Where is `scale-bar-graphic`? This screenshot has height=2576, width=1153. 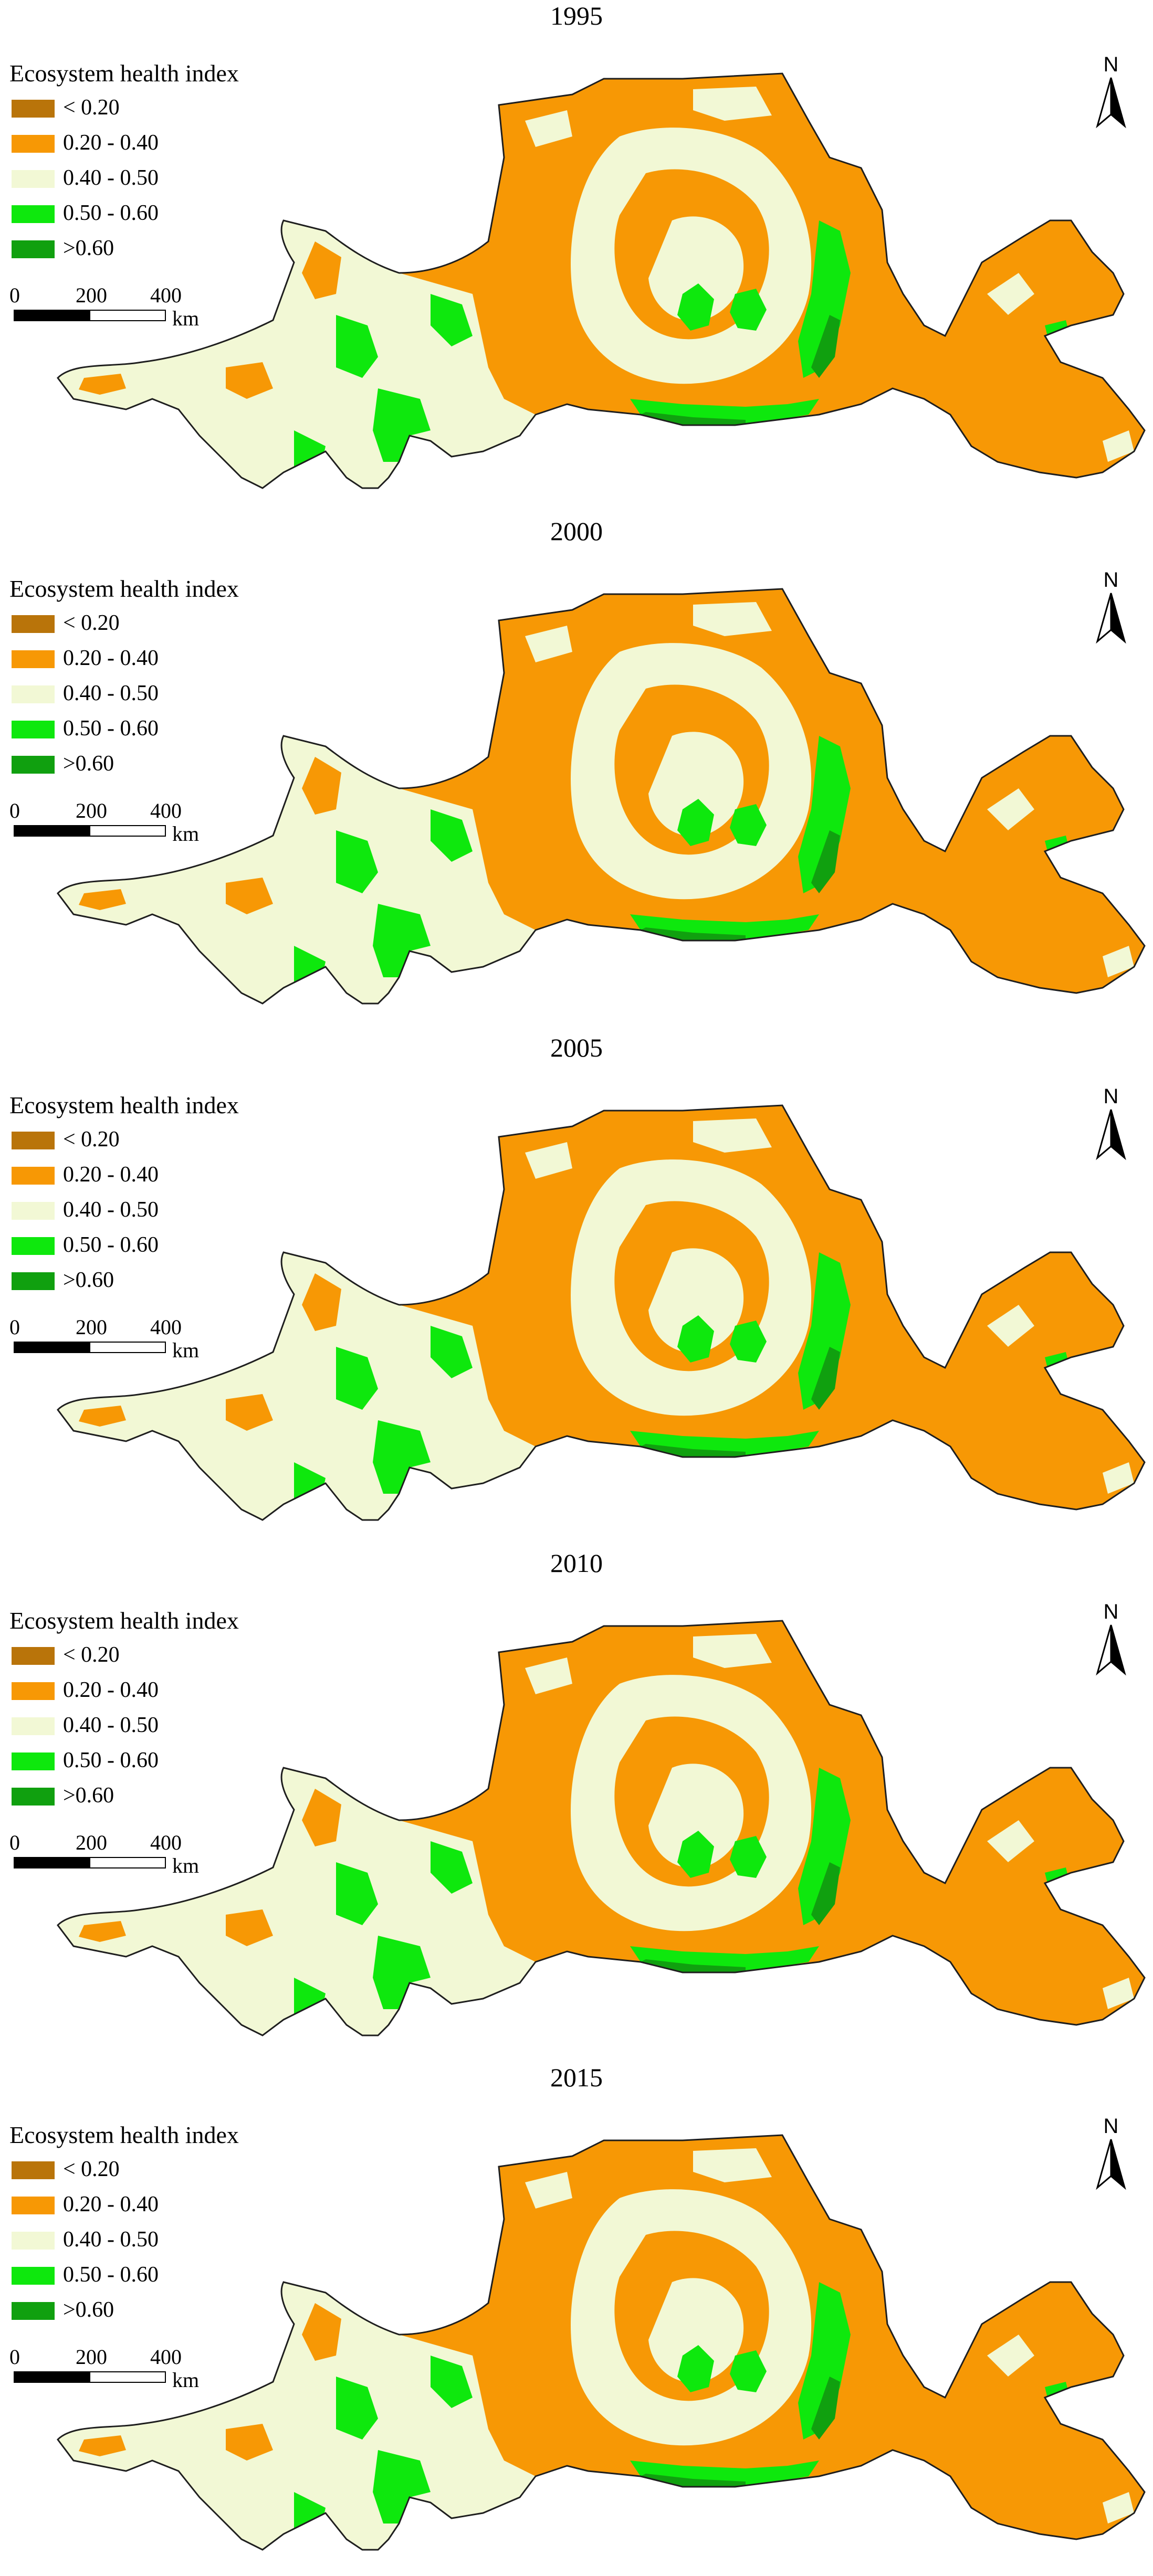
scale-bar-graphic is located at coordinates (90, 315).